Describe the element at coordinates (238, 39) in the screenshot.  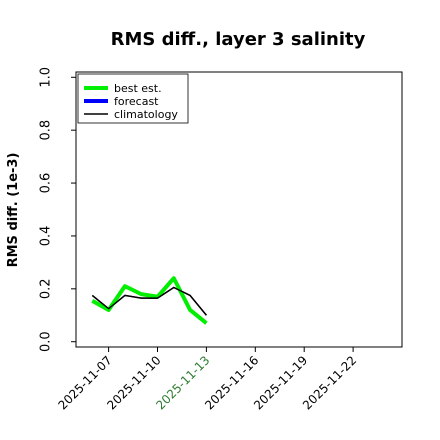
I see `chart-title: RMS diff., layer 3 salinity` at that location.